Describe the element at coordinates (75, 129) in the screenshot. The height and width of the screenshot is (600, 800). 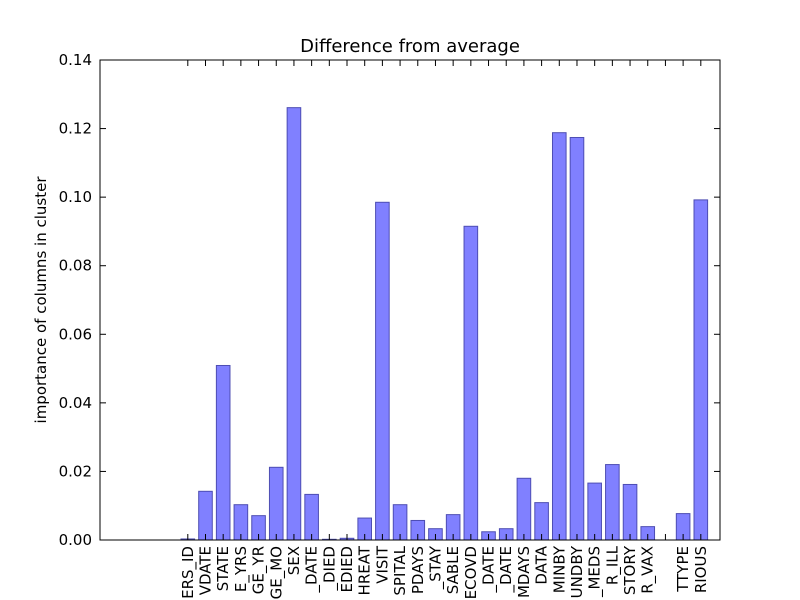
I see `y-tick-label: 0.12` at that location.